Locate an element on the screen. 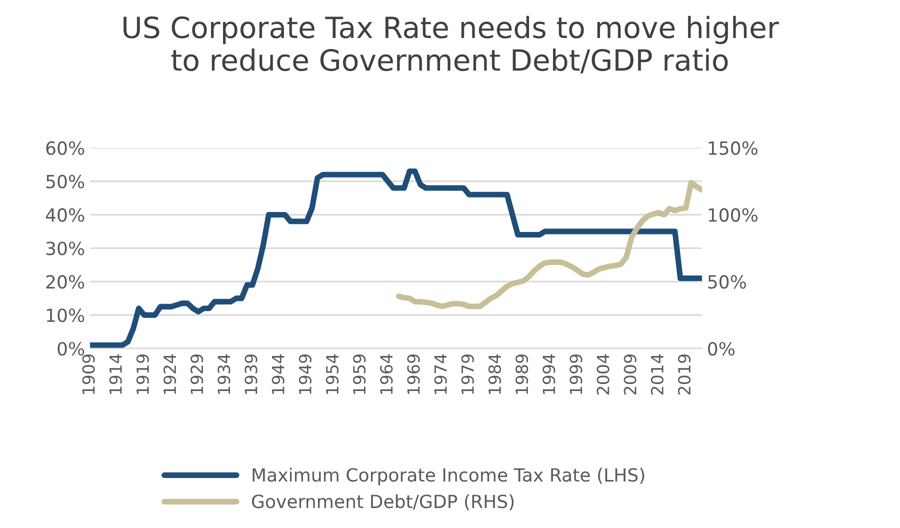  x-tick-label: 2014 is located at coordinates (657, 374).